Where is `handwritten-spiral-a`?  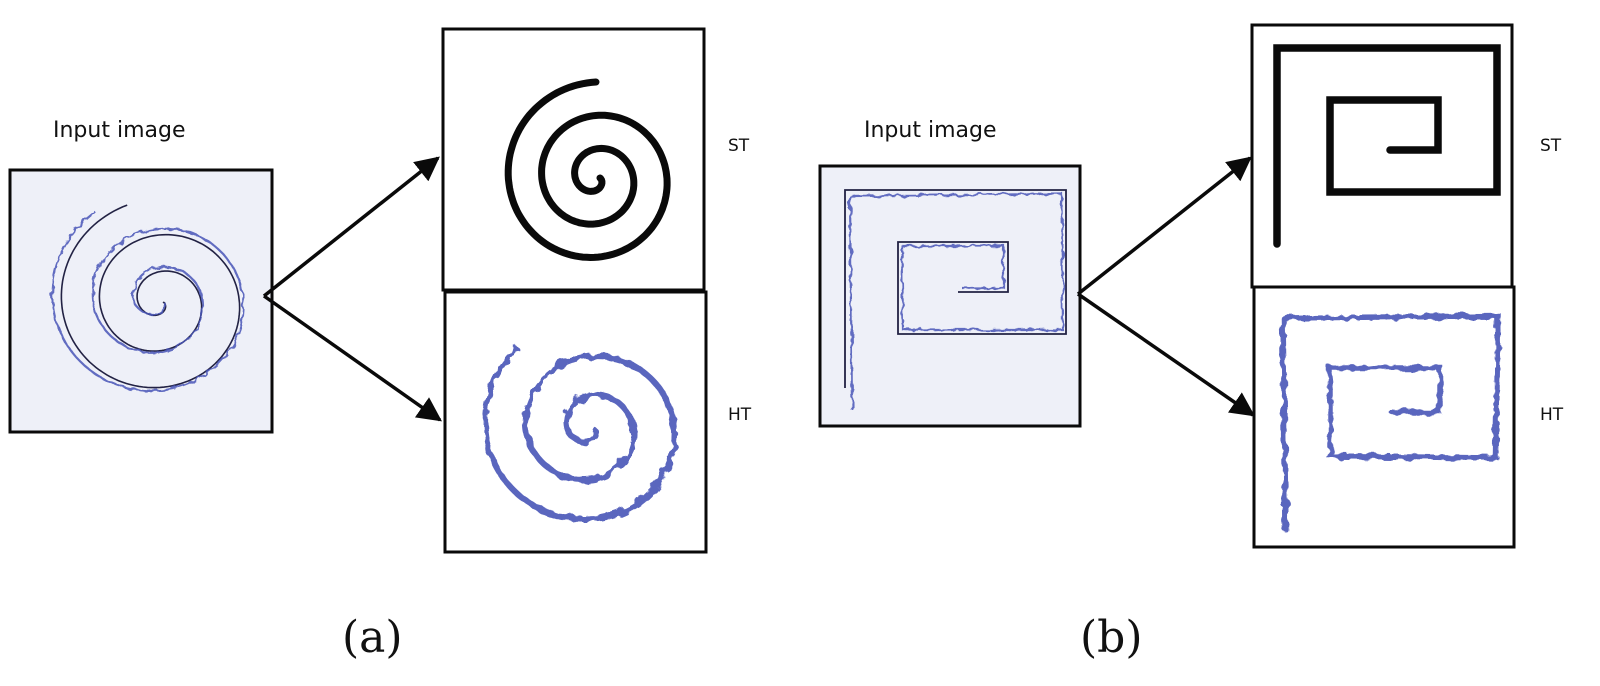 handwritten-spiral-a is located at coordinates (580, 434).